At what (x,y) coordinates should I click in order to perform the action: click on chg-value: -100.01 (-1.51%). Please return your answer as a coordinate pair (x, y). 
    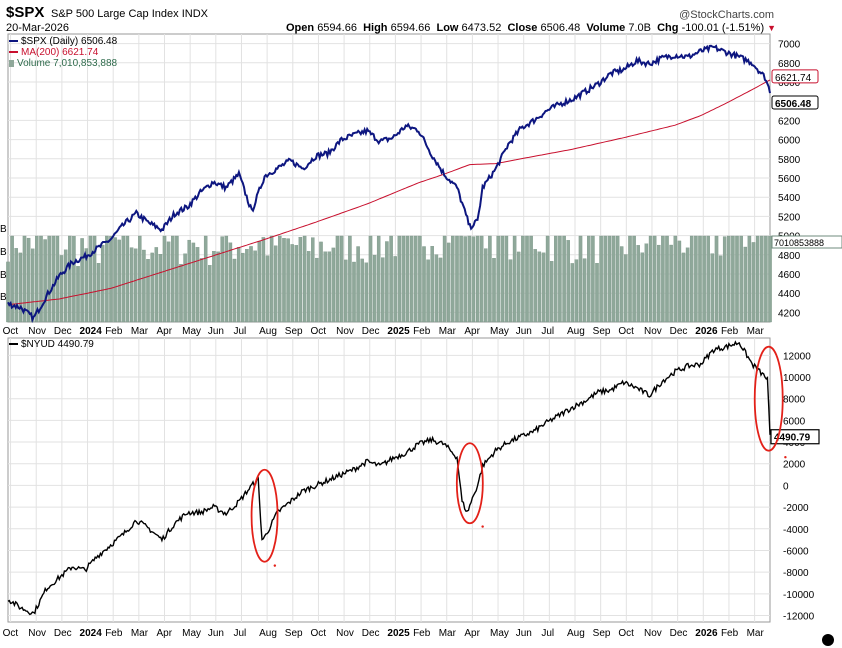
    Looking at the image, I should click on (723, 28).